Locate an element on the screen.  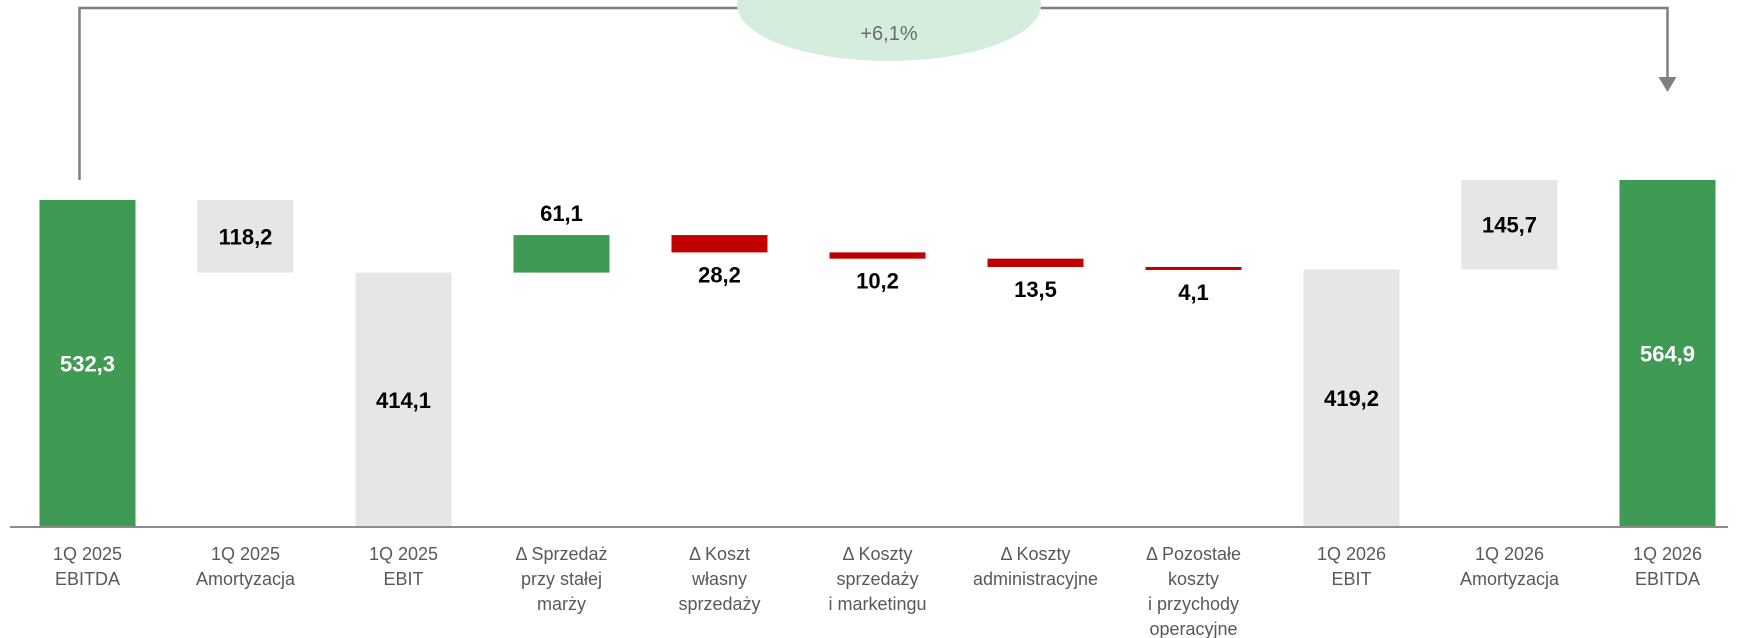
value-label-8: 4,1 is located at coordinates (1193, 292).